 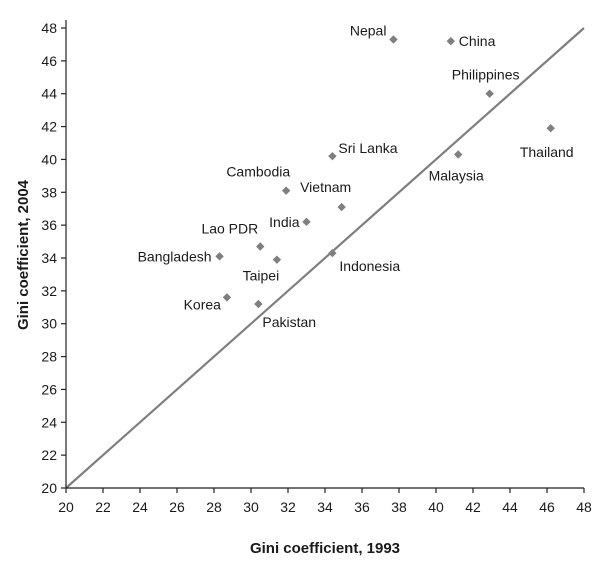 What do you see at coordinates (229, 229) in the screenshot?
I see `point-label: Lao PDR` at bounding box center [229, 229].